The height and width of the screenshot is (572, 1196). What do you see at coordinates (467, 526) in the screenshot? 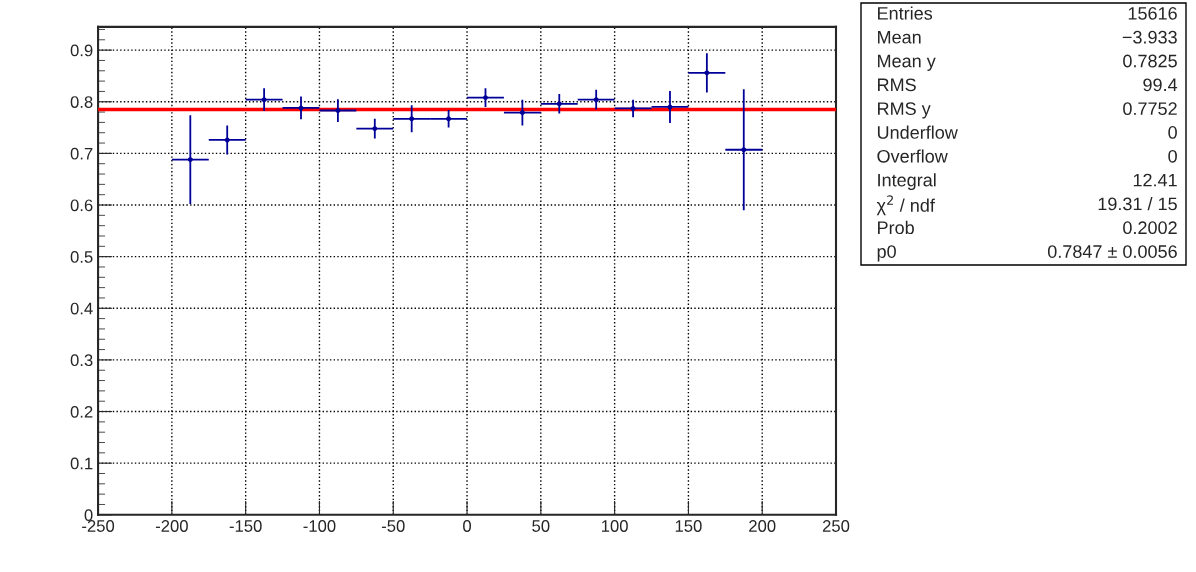
I see `x-tick-label: 0` at bounding box center [467, 526].